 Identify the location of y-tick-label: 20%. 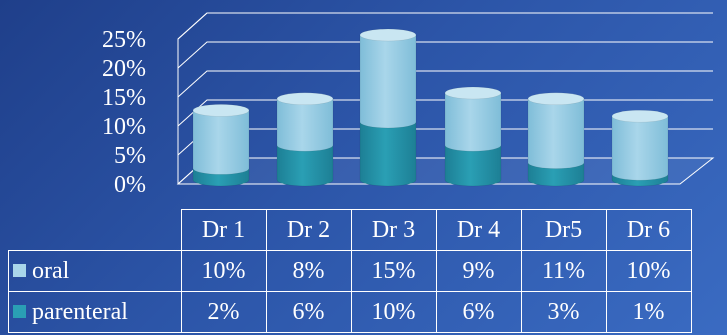
(124, 69).